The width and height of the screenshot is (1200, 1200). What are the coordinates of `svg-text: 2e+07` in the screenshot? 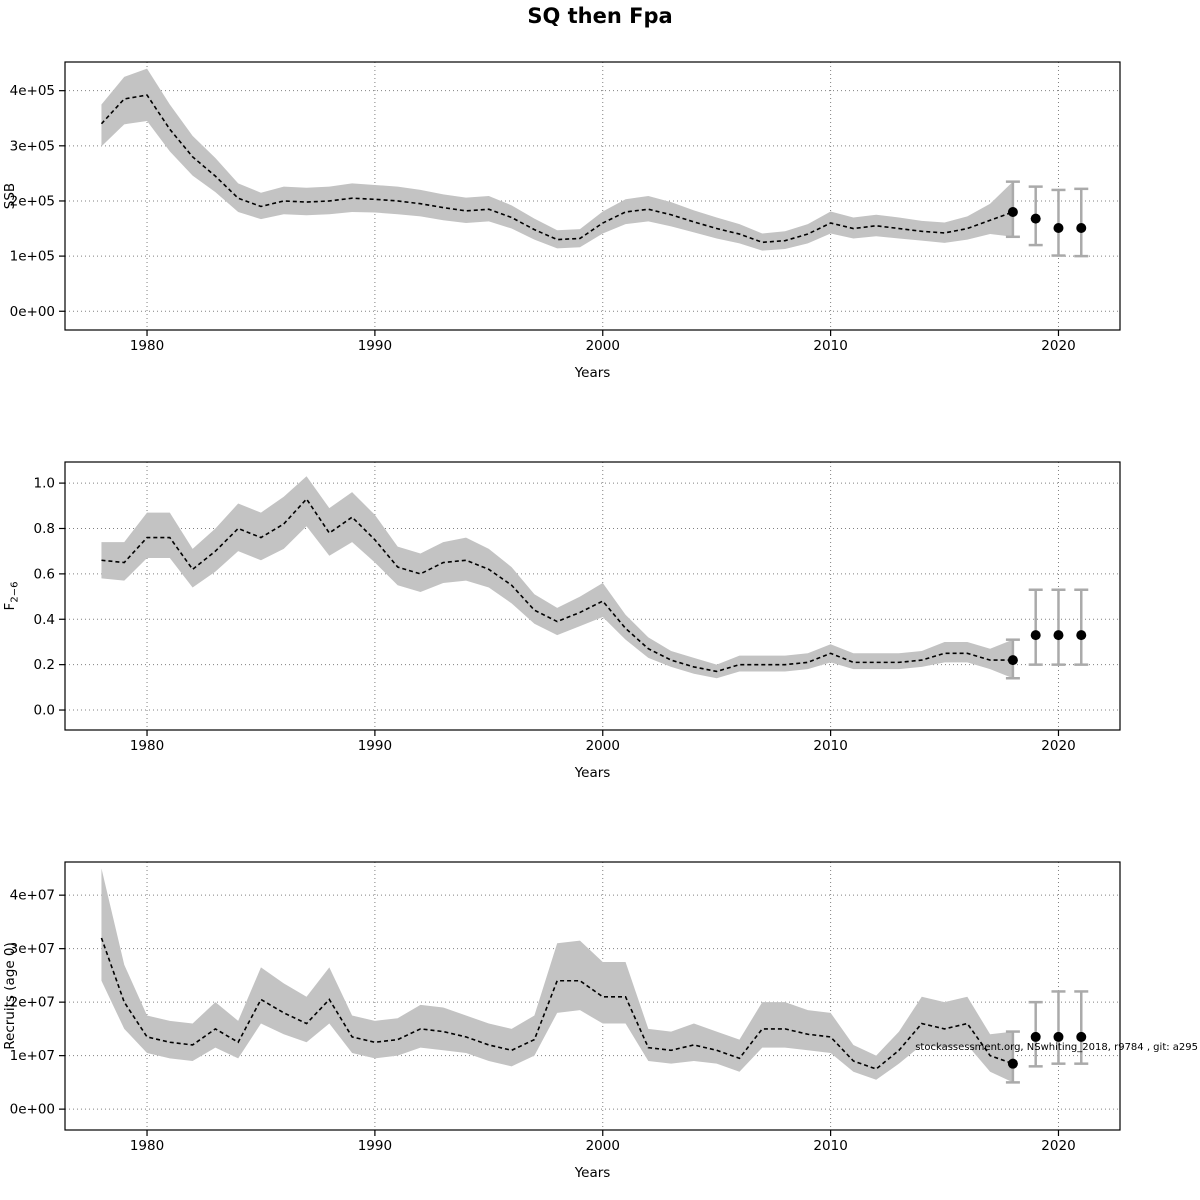 It's located at (32, 1003).